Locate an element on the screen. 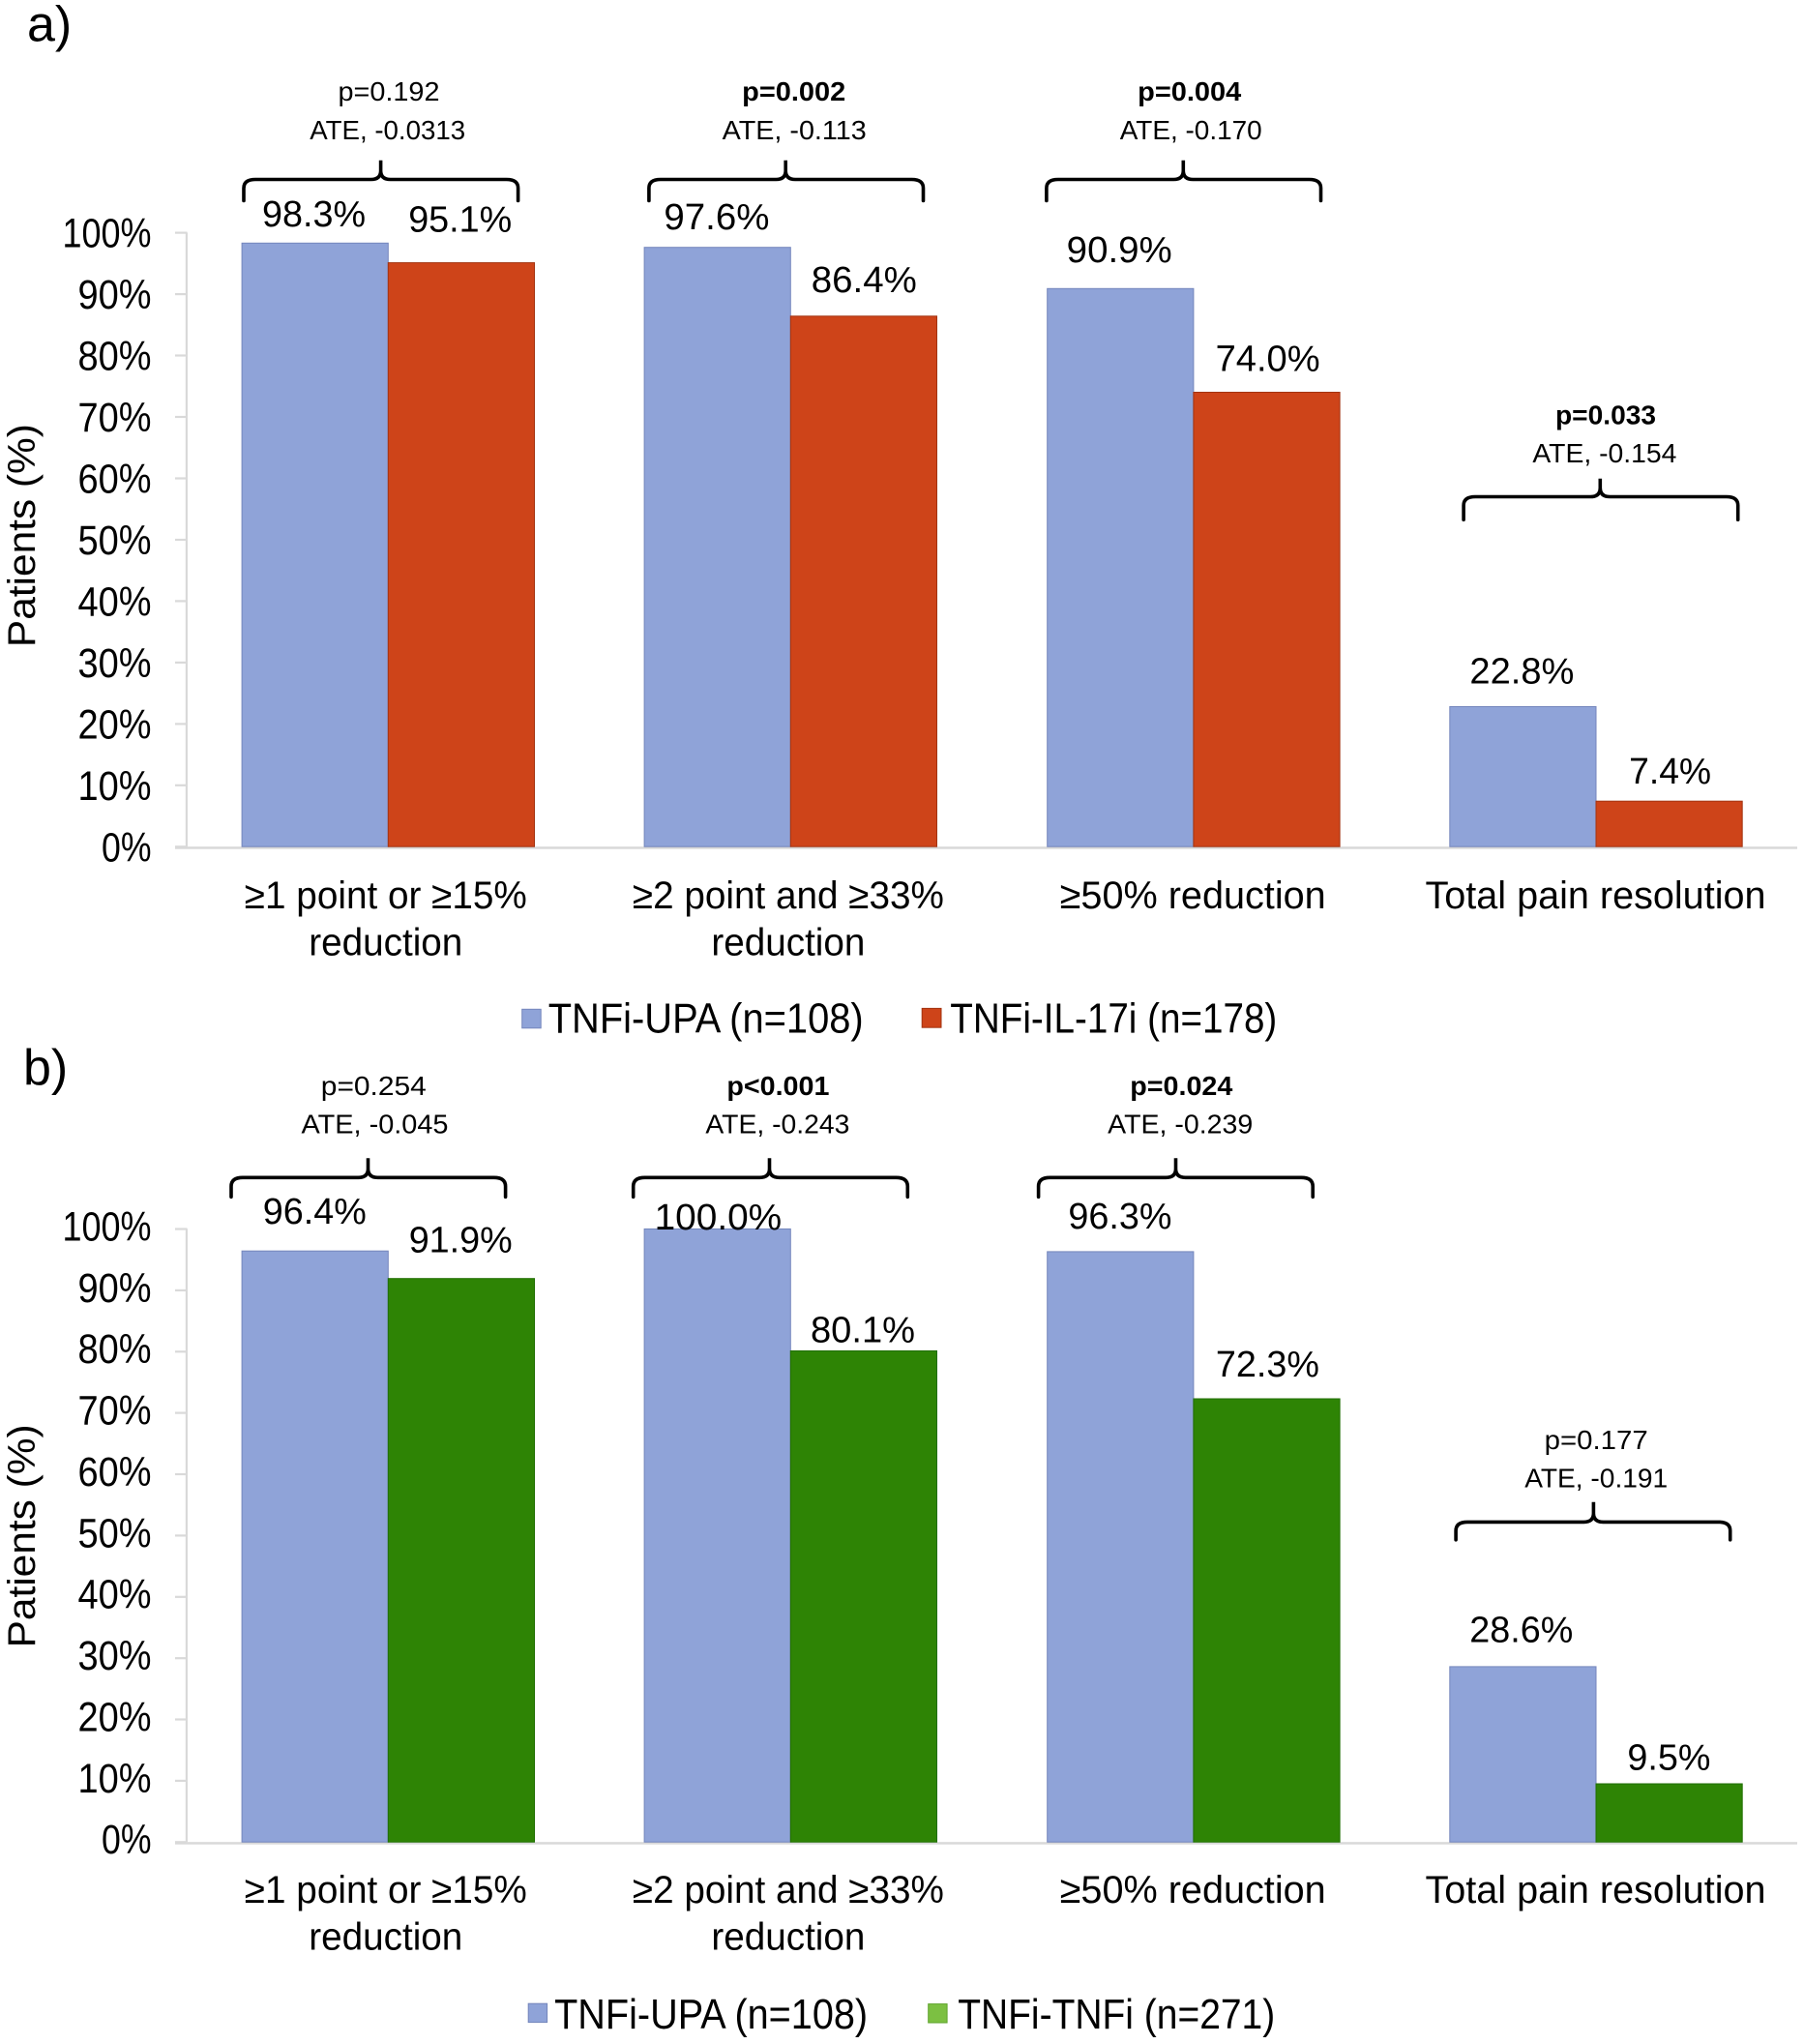 This screenshot has height=2044, width=1804. svg-text: TNFi-TNFi (n=271) is located at coordinates (1116, 2014).